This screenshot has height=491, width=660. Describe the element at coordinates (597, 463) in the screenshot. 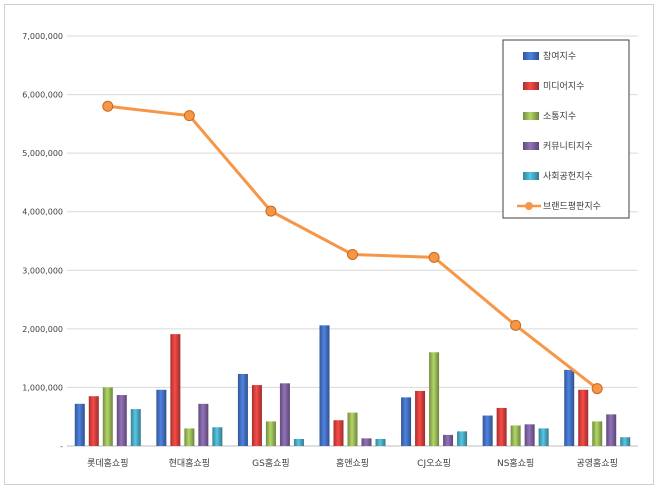

I see `x-tick-label: 공영홈쇼핑` at that location.